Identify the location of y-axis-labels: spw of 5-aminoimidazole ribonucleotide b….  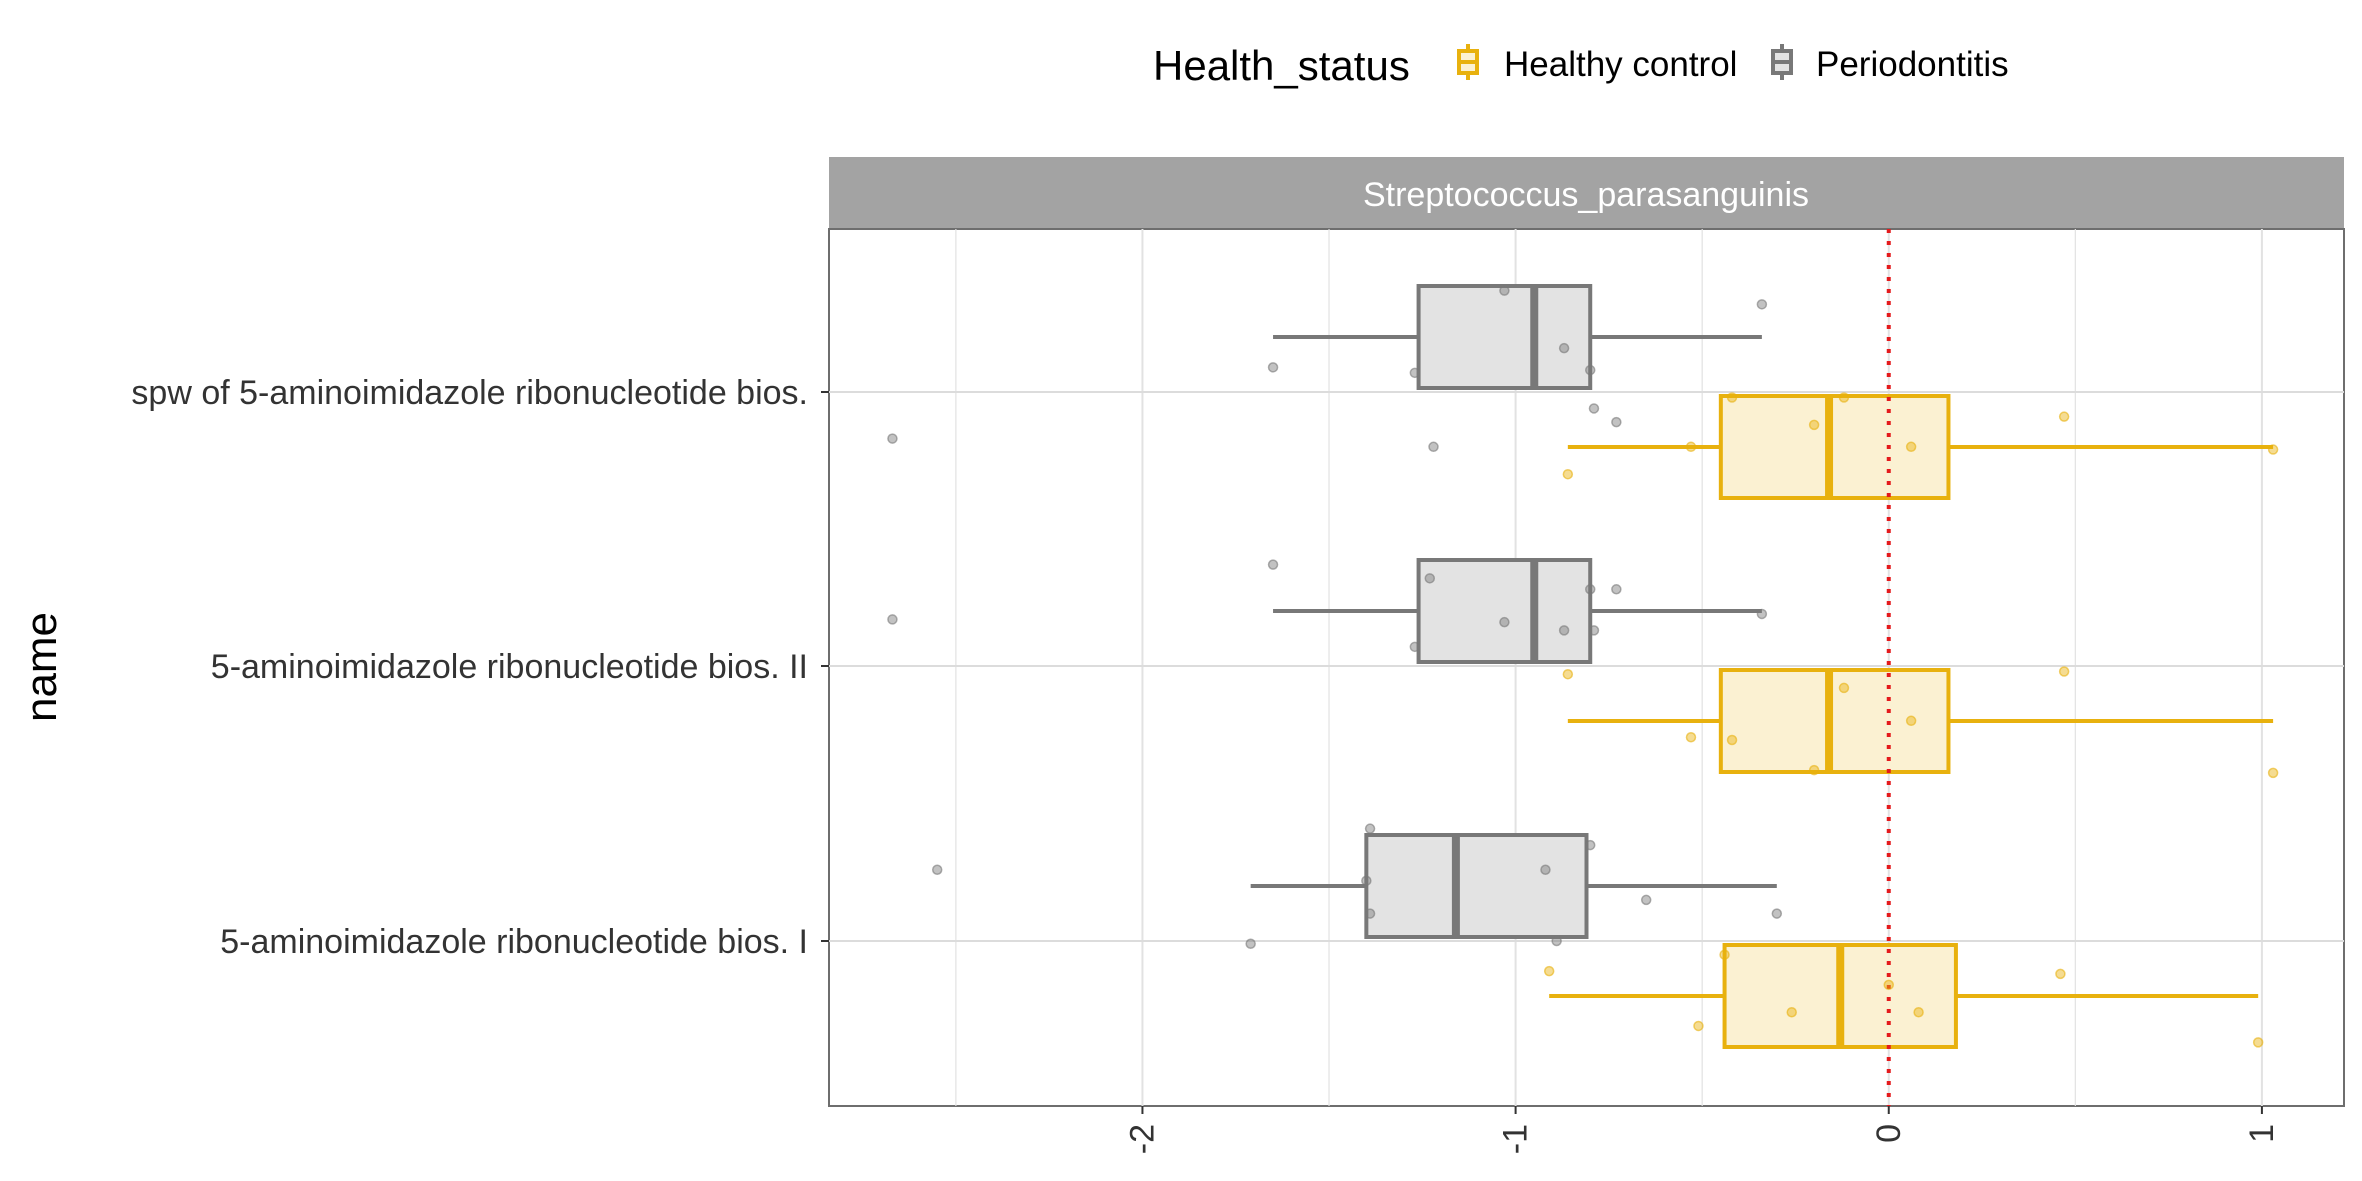
(480, 667).